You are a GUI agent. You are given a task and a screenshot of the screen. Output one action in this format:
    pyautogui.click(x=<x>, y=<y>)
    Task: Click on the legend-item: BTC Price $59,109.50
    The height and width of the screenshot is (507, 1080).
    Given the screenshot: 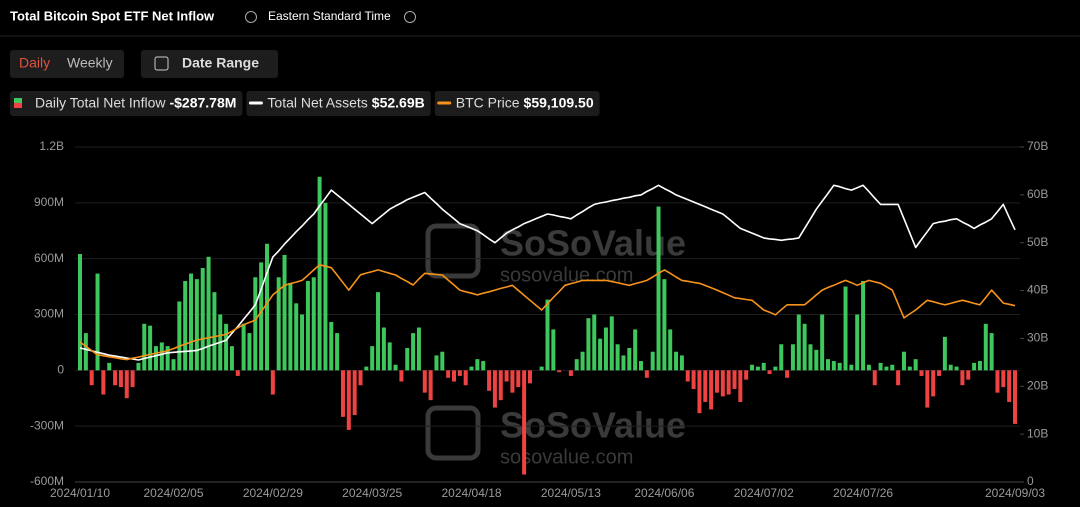 What is the action you would take?
    pyautogui.click(x=517, y=103)
    